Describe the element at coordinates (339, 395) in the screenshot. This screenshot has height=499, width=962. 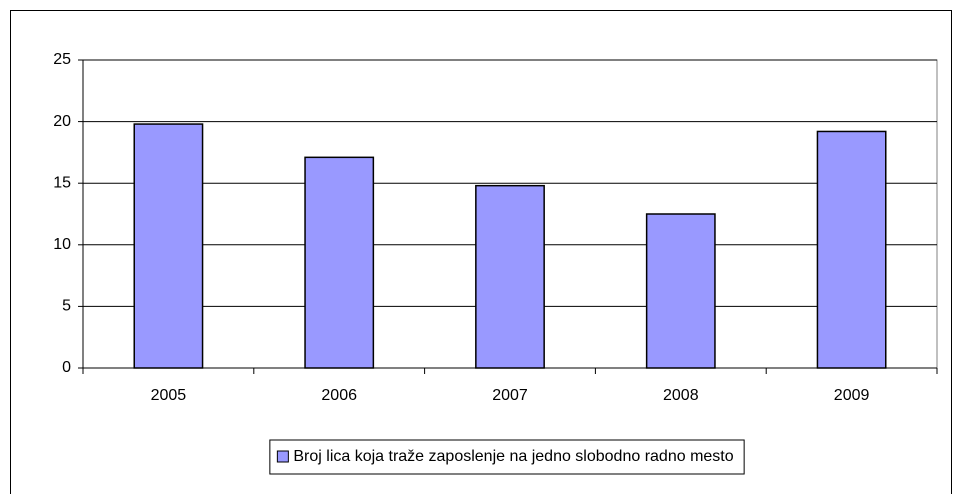
I see `x-tick-label: 2006` at that location.